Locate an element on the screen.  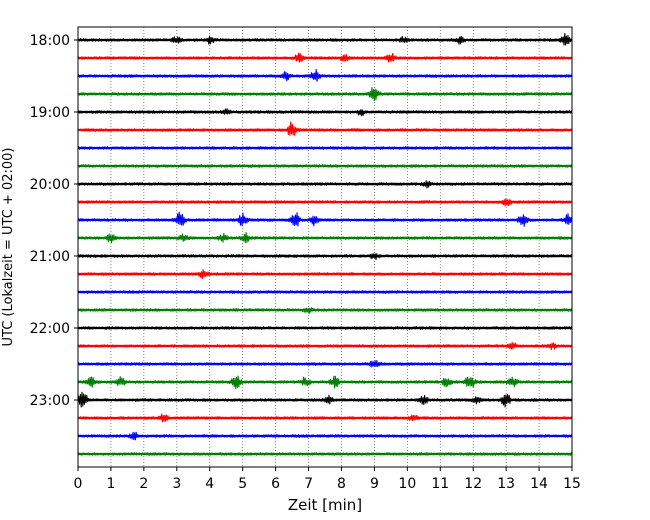
x-tick-label: 5 is located at coordinates (242, 484).